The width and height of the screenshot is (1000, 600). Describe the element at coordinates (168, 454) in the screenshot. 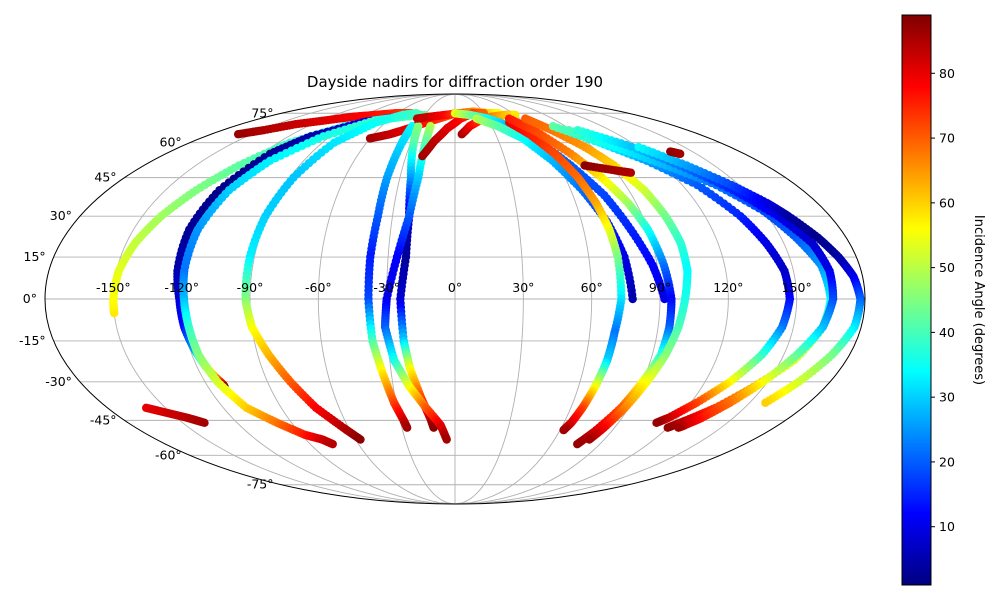

I see `lat-tick-label: -60°` at that location.